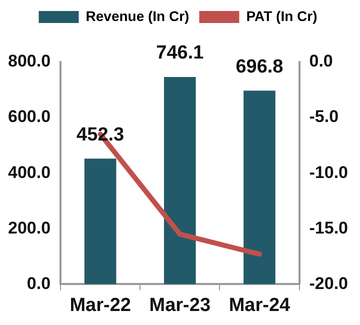  I want to click on y2-tick-label: -10.0, so click(328, 172).